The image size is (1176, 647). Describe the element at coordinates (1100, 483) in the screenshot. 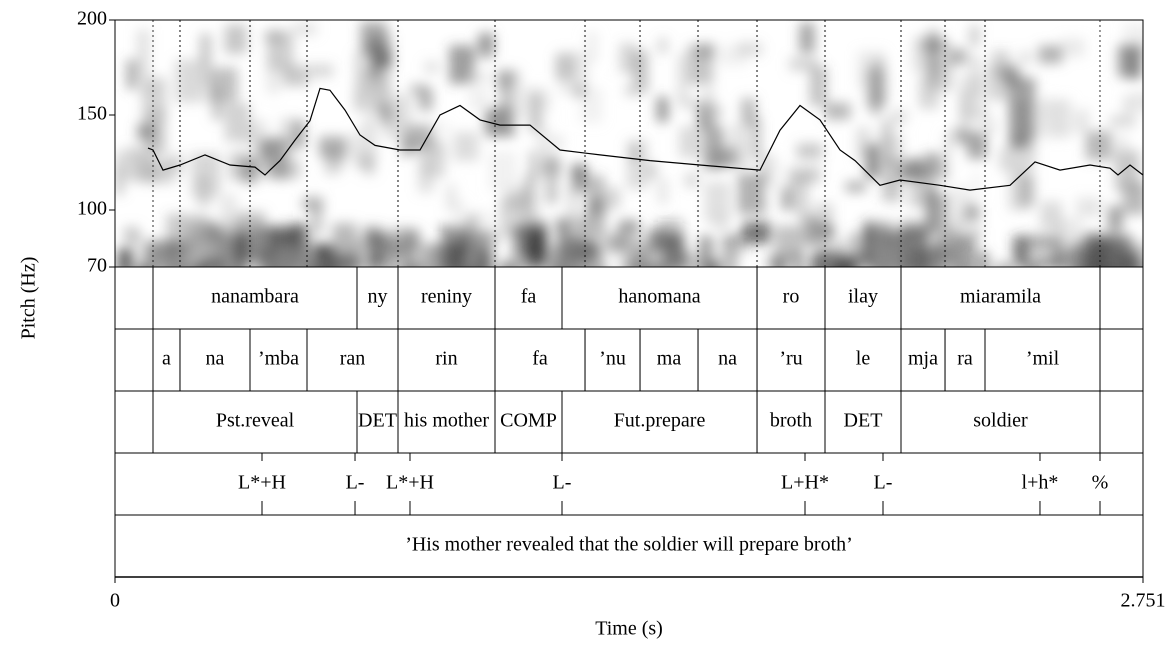

I see `tone-label: %` at that location.